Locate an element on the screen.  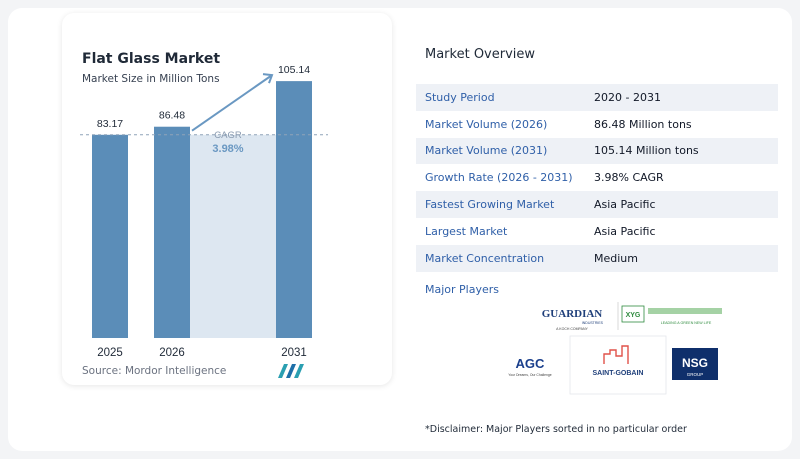
overview-row: Market Concentration Medium is located at coordinates (597, 258).